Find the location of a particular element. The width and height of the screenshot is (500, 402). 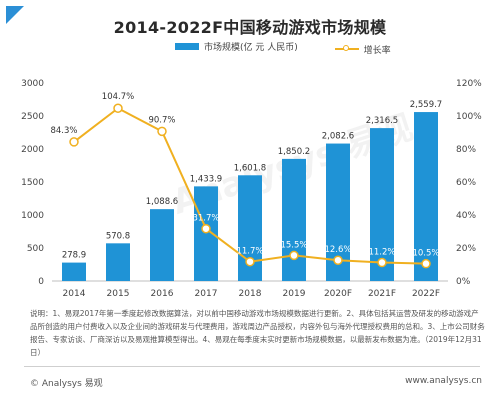

y-right-tick-label: 20% is located at coordinates (466, 249).